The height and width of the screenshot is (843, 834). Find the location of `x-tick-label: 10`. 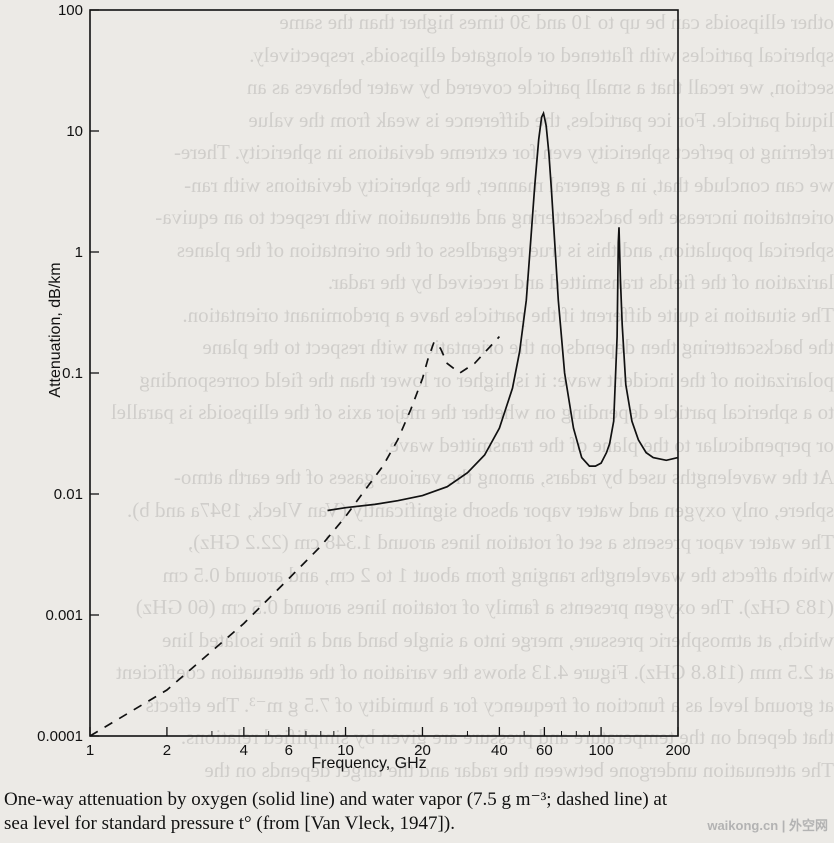

x-tick-label: 10 is located at coordinates (345, 750).